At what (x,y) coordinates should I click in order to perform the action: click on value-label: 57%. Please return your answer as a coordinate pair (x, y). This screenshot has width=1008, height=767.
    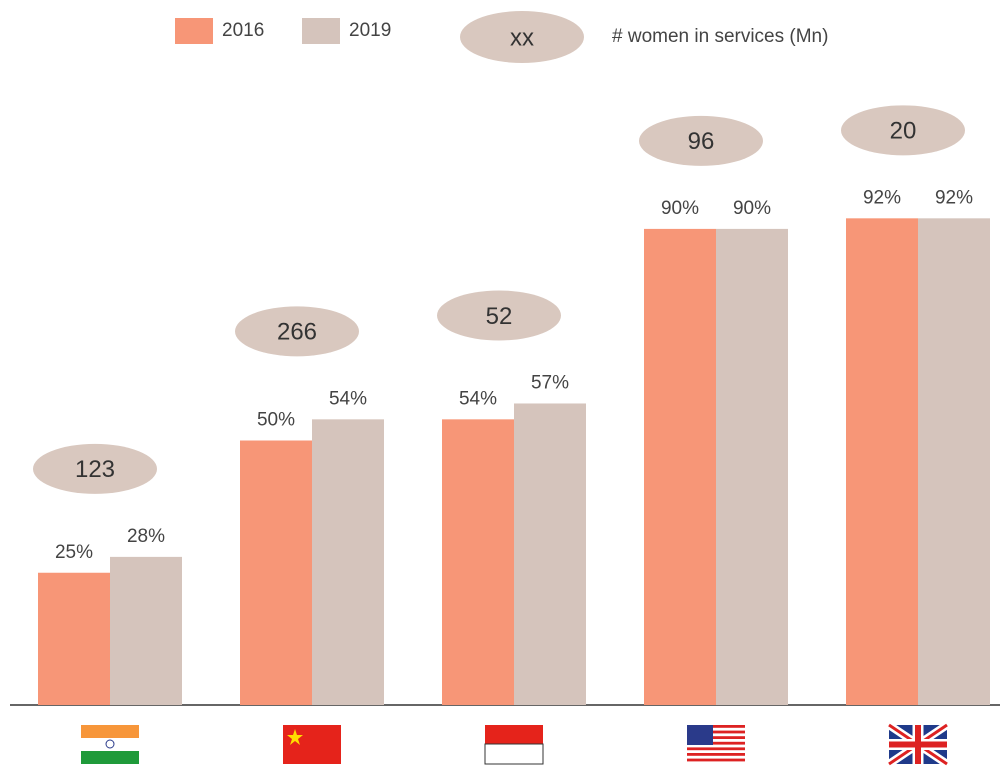
    Looking at the image, I should click on (550, 382).